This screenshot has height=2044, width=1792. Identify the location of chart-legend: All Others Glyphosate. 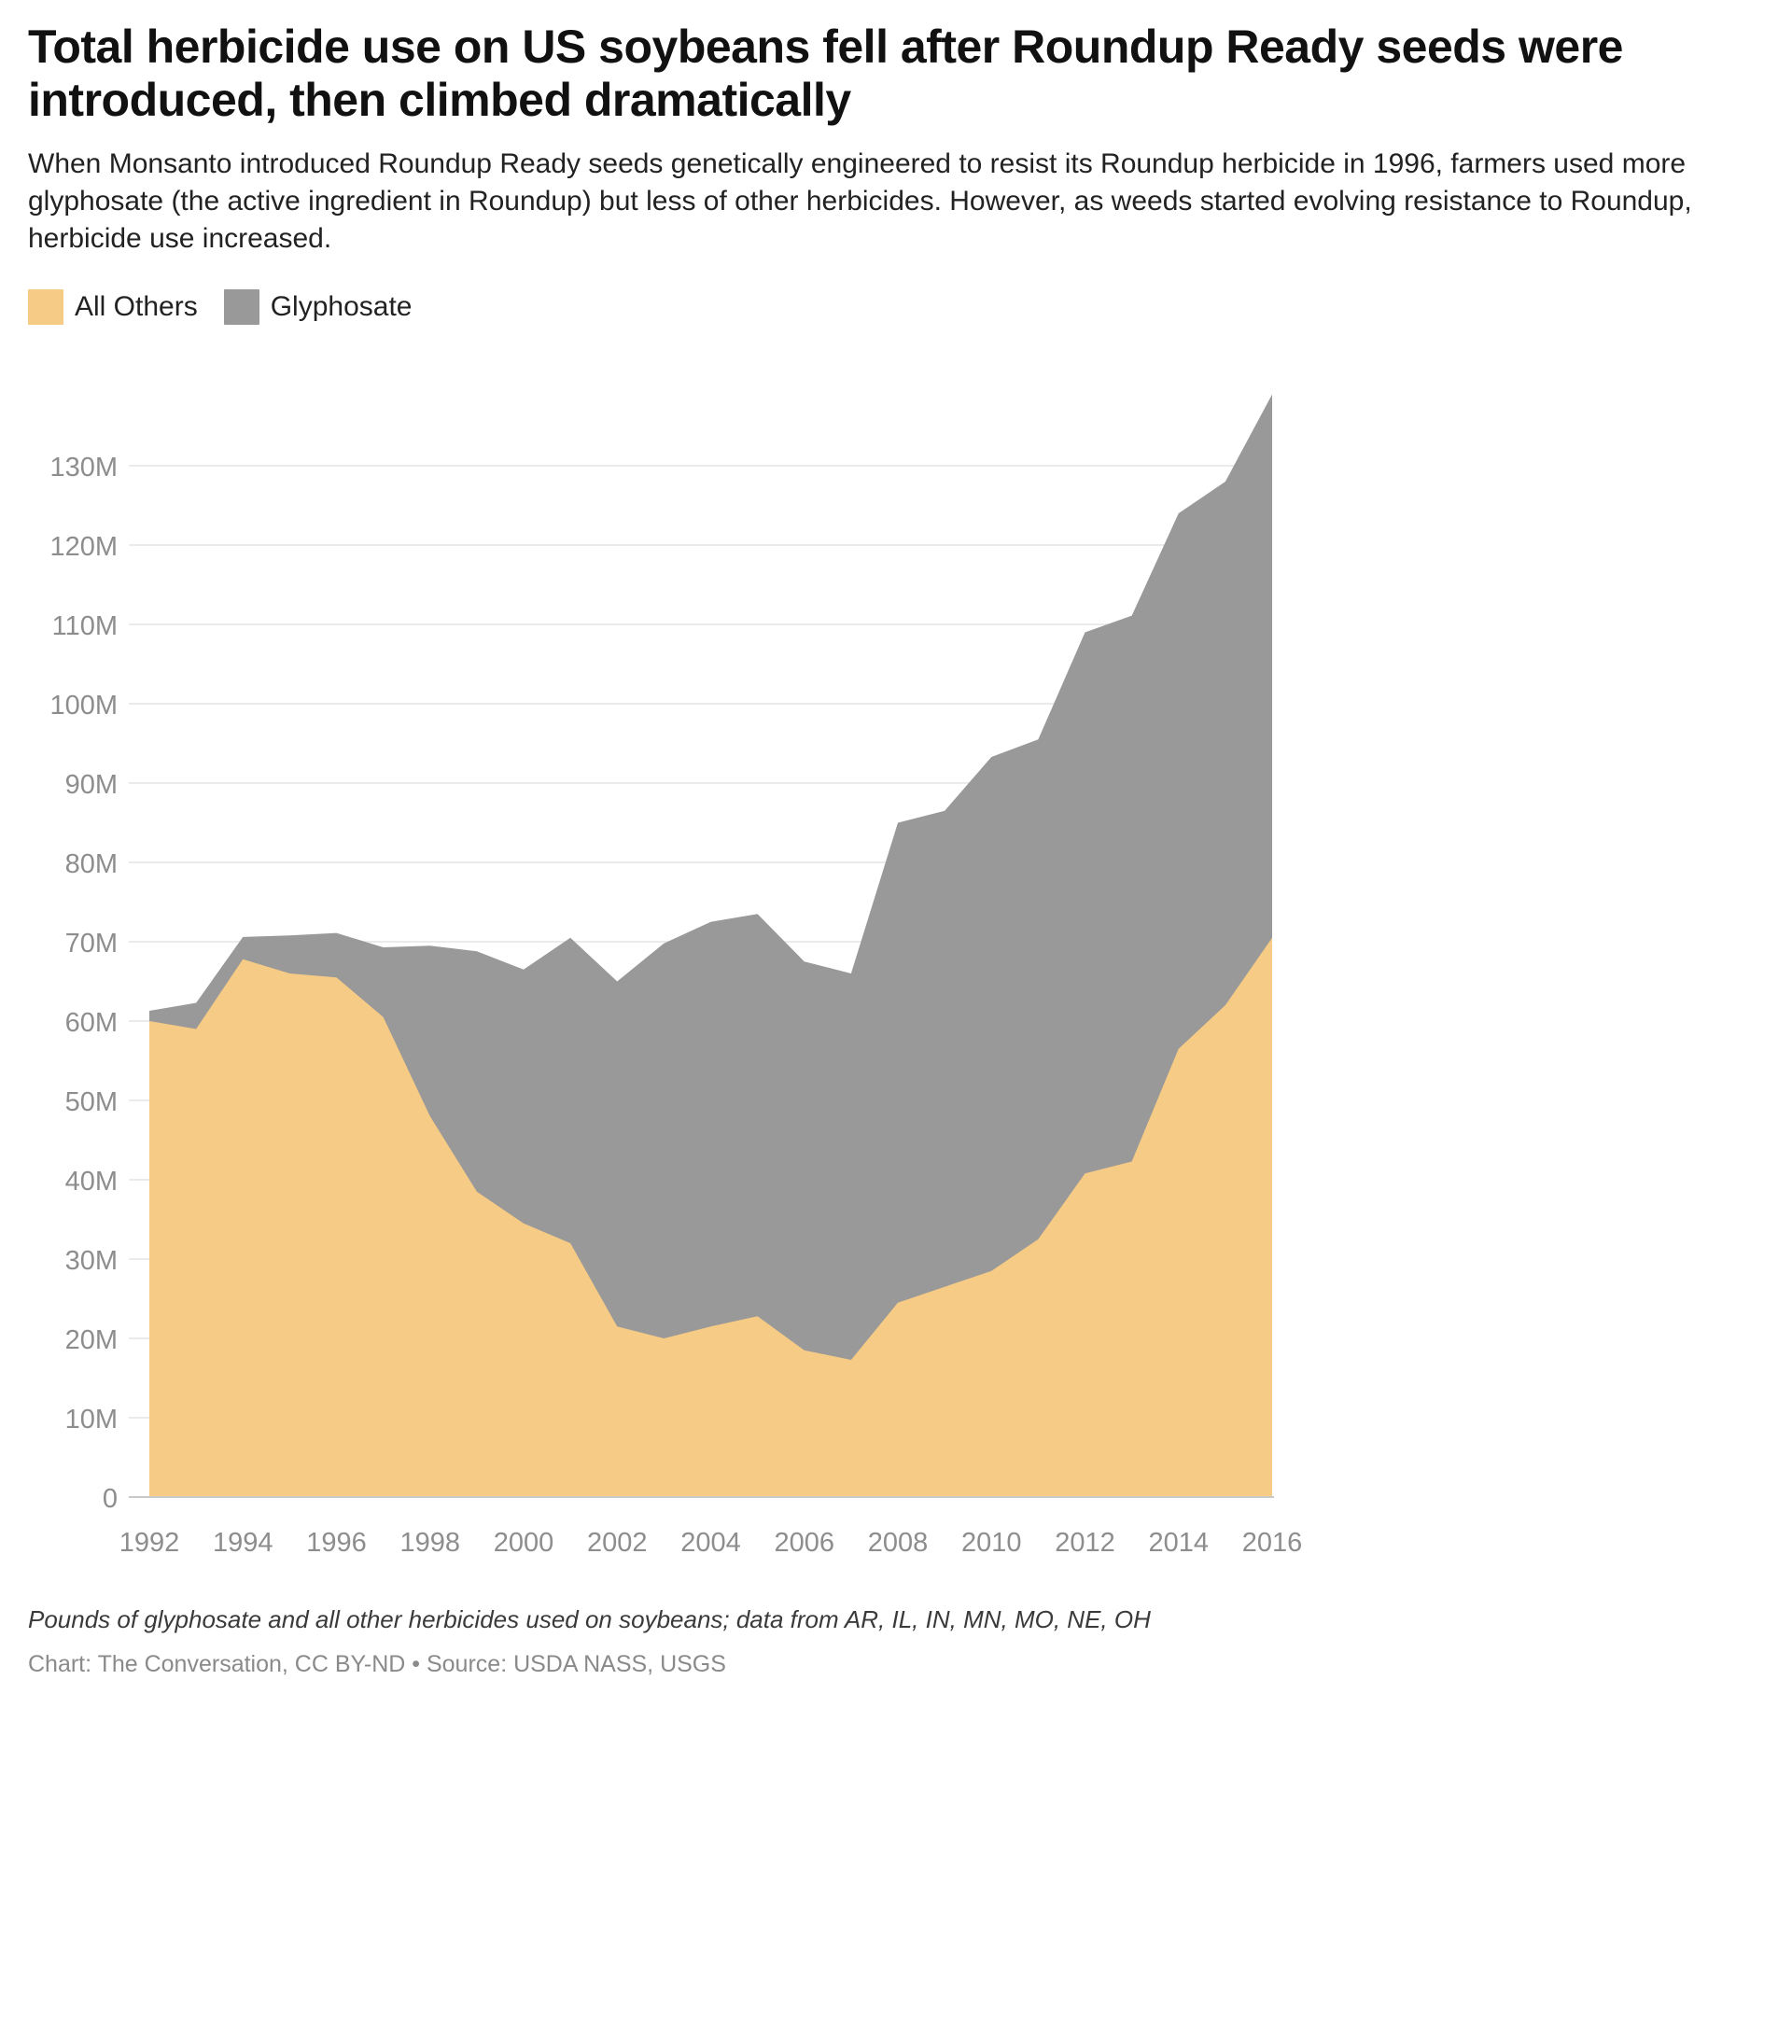
(896, 306).